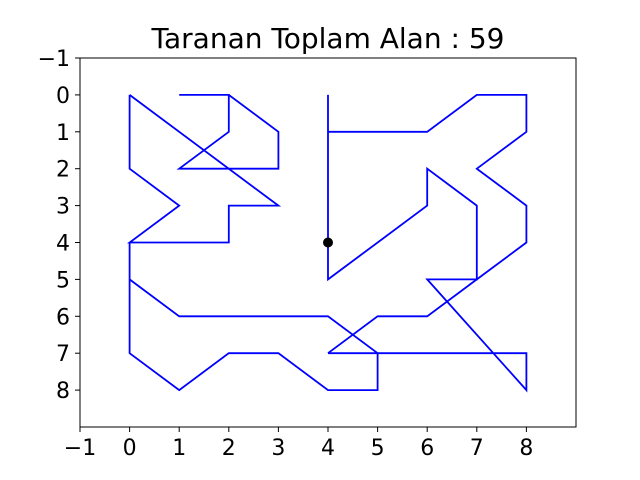  I want to click on x-tick-label: −1, so click(80, 448).